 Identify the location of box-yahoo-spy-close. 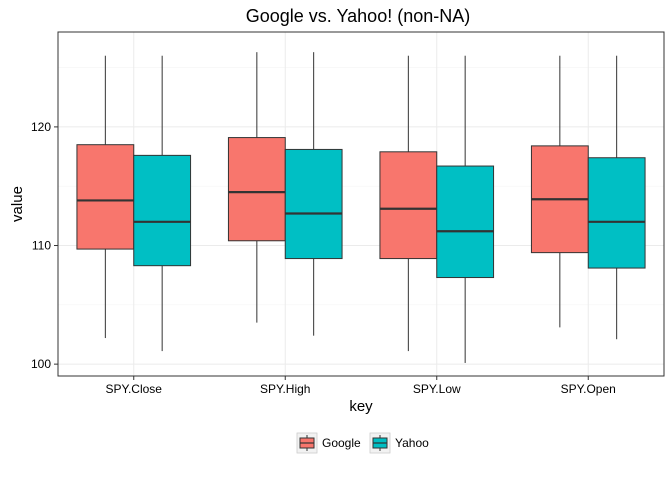
(162, 203).